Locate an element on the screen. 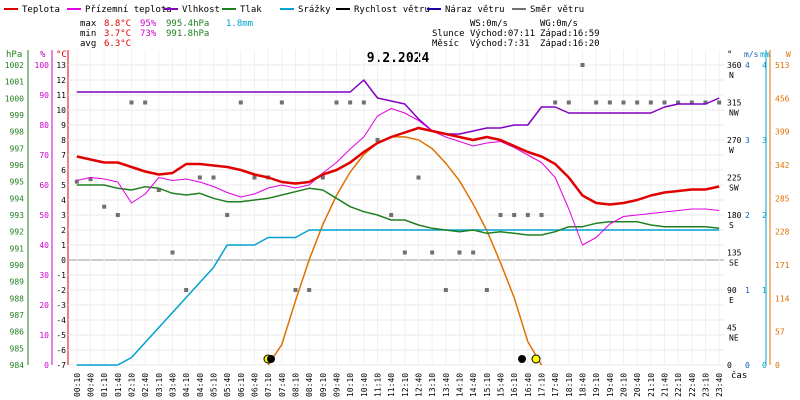 Image resolution: width=800 pixels, height=400 pixels. stat-min-temp: 3.7°C is located at coordinates (117, 34).